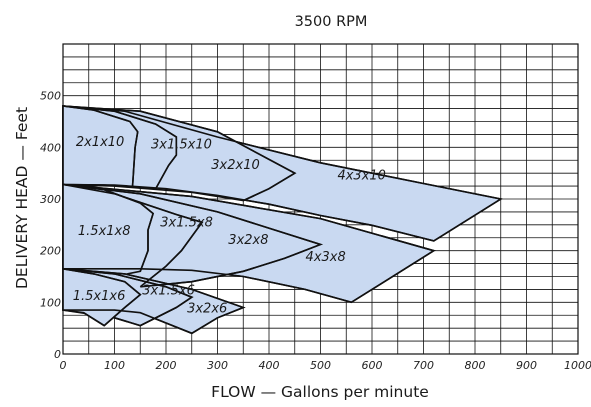 The image size is (591, 407). Describe the element at coordinates (22, 198) in the screenshot. I see `y-axis-title: DELIVERY HEAD — Feet` at that location.